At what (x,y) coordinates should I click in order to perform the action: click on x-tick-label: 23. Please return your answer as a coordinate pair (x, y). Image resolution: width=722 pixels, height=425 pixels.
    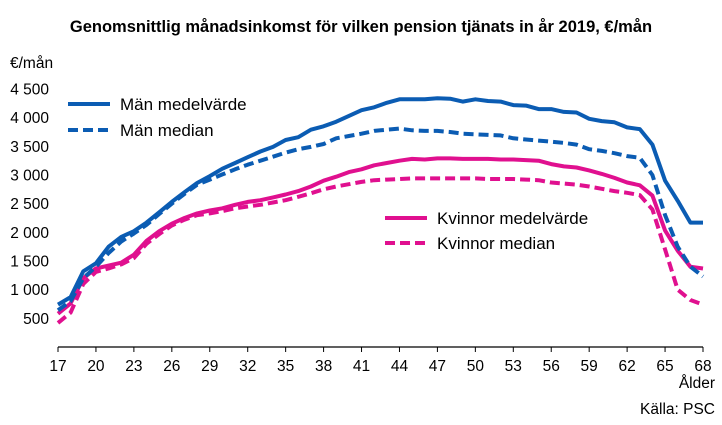
    Looking at the image, I should click on (133, 366).